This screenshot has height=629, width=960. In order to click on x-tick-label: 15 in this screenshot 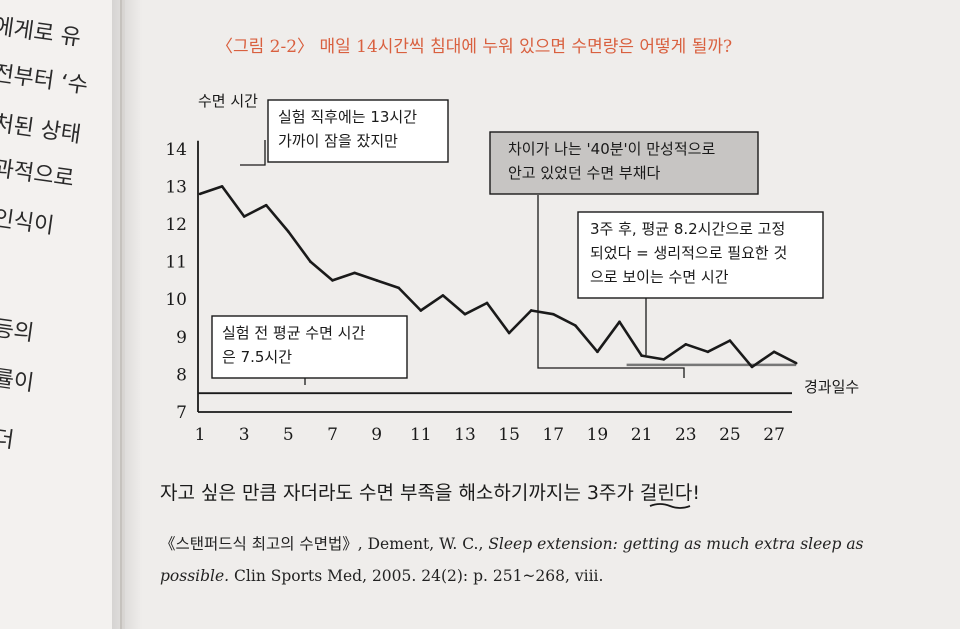, I will do `click(509, 435)`.